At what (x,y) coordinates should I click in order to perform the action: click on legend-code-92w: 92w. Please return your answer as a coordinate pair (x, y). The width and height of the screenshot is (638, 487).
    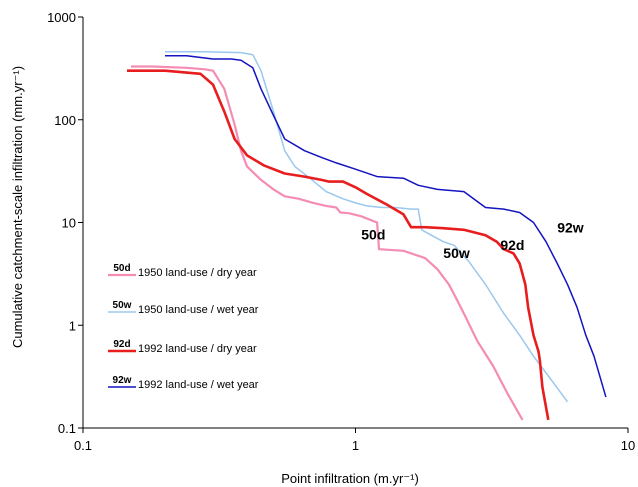
    Looking at the image, I should click on (122, 380).